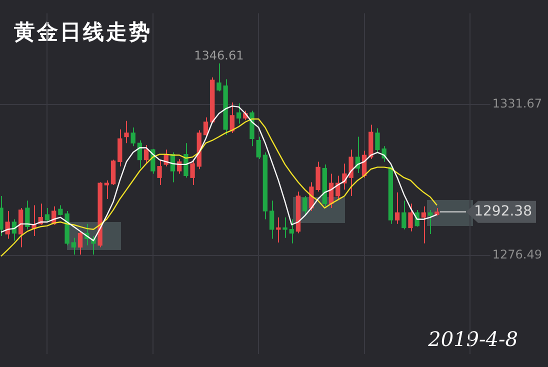 The width and height of the screenshot is (548, 367). I want to click on ref-line-label: 1292.38, so click(503, 212).